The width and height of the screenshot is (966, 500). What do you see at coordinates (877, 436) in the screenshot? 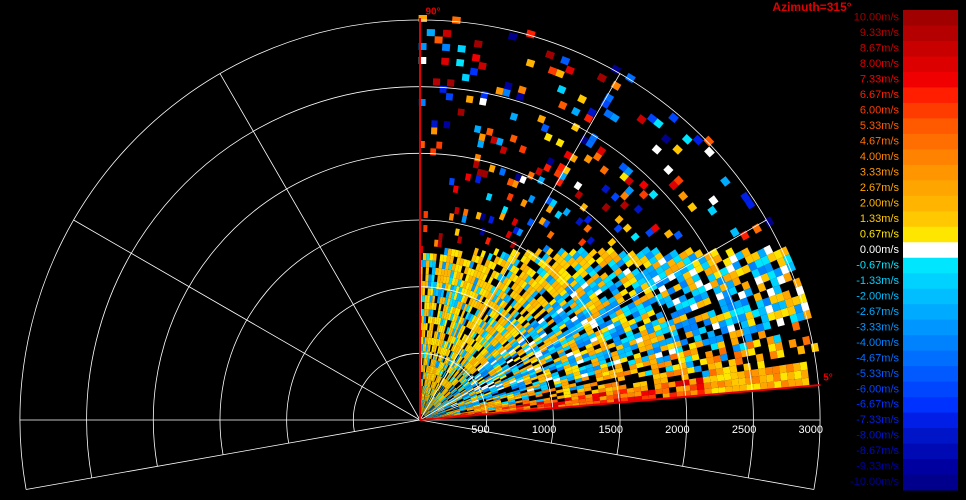
I see `colorbar-label: -8.00m/s` at bounding box center [877, 436].